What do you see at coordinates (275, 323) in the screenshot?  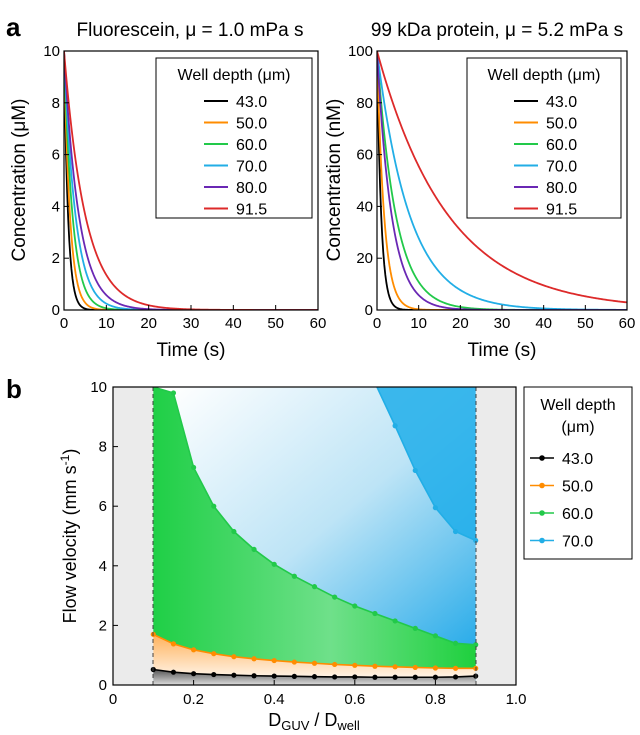 I see `x-tick-label: 50` at bounding box center [275, 323].